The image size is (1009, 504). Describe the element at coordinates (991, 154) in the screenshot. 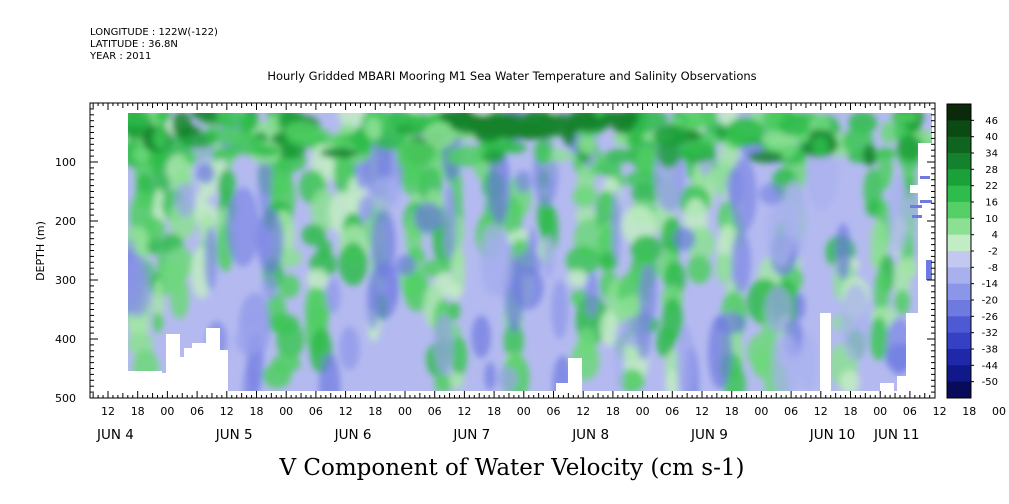

I see `colorbar-label: 34` at that location.